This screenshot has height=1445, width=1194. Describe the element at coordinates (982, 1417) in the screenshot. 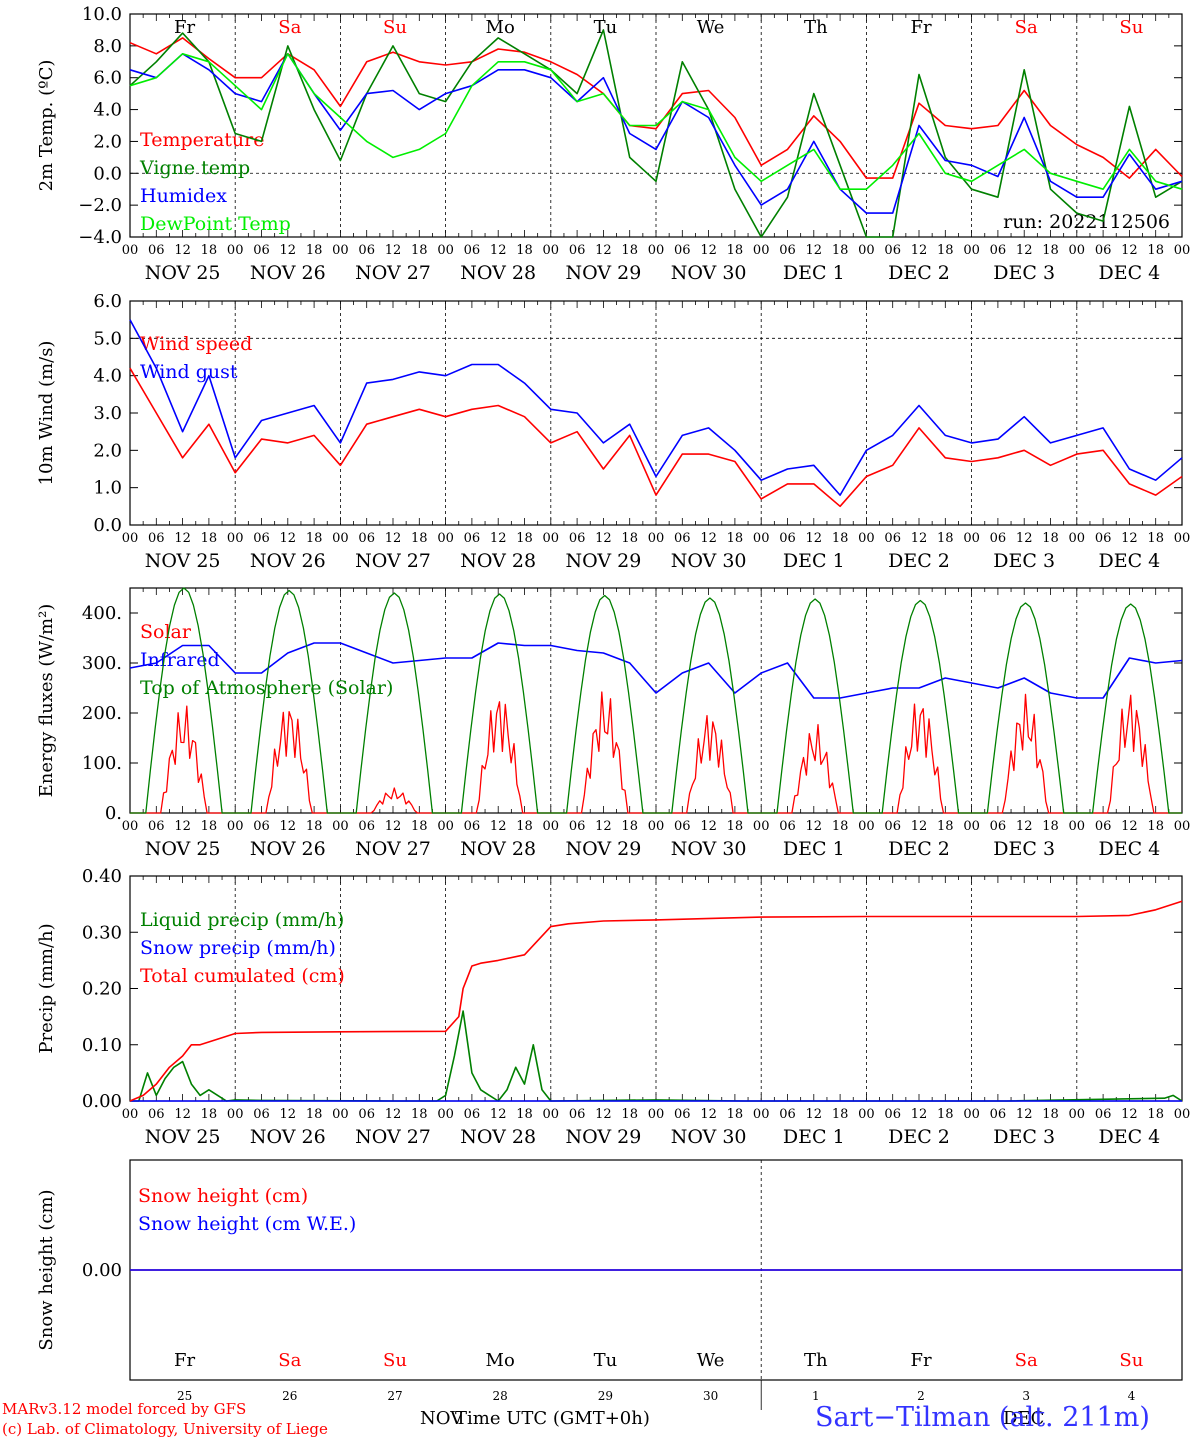

I see `station-label: Sart−Tilman (alt. 211m)` at that location.